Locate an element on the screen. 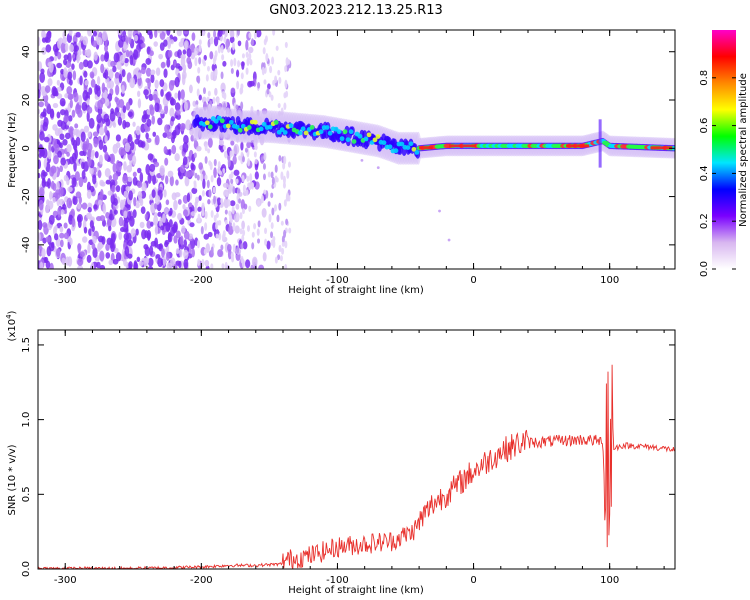  colorbar-tick-label: 0.0 is located at coordinates (704, 269).